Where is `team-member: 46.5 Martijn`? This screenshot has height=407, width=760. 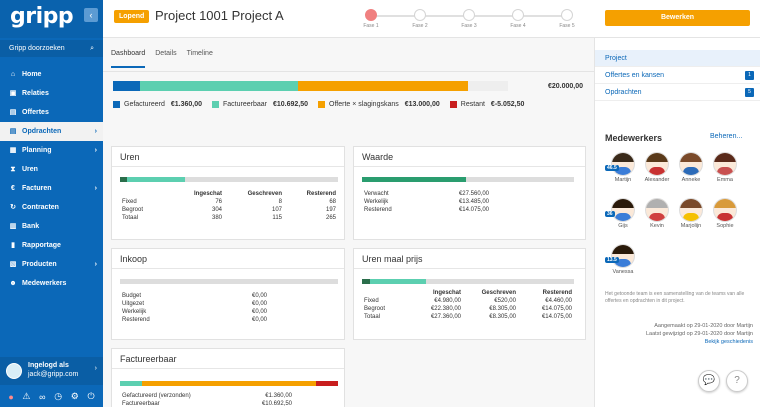
team-member: 46.5 Martijn is located at coordinates (622, 167).